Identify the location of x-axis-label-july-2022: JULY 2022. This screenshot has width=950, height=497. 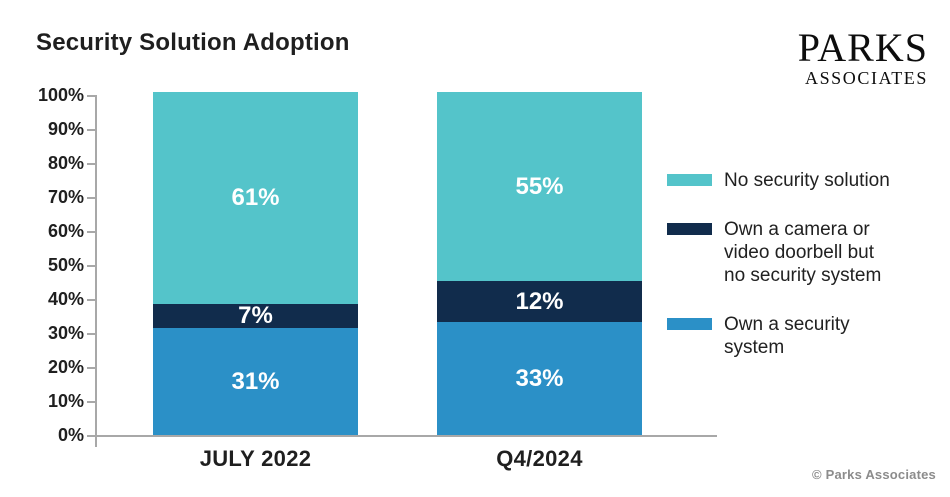
(255, 458).